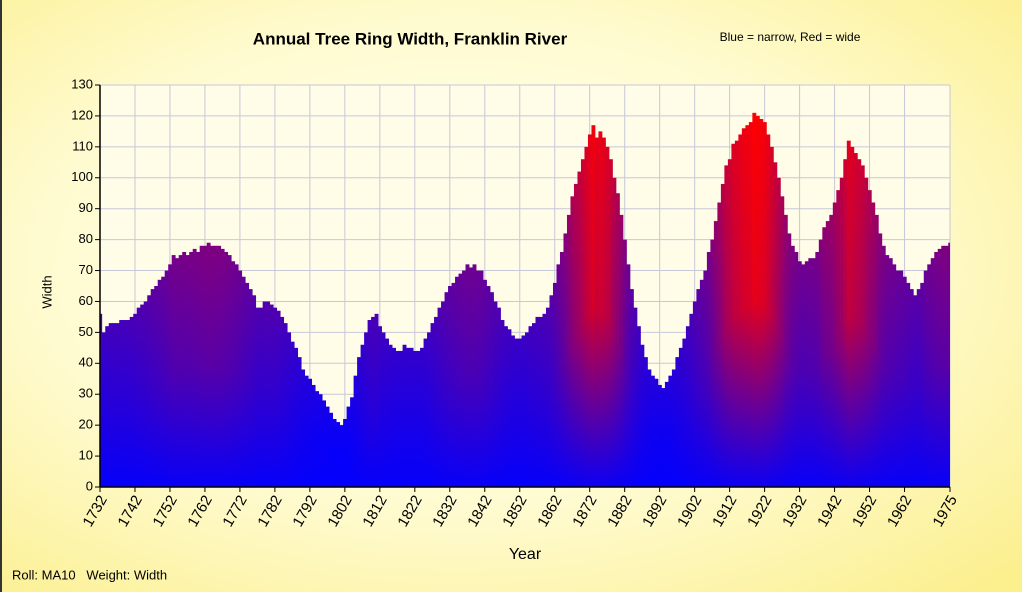 The height and width of the screenshot is (592, 1022). Describe the element at coordinates (790, 37) in the screenshot. I see `legend-note: Blue = narrow, Red = wide` at that location.